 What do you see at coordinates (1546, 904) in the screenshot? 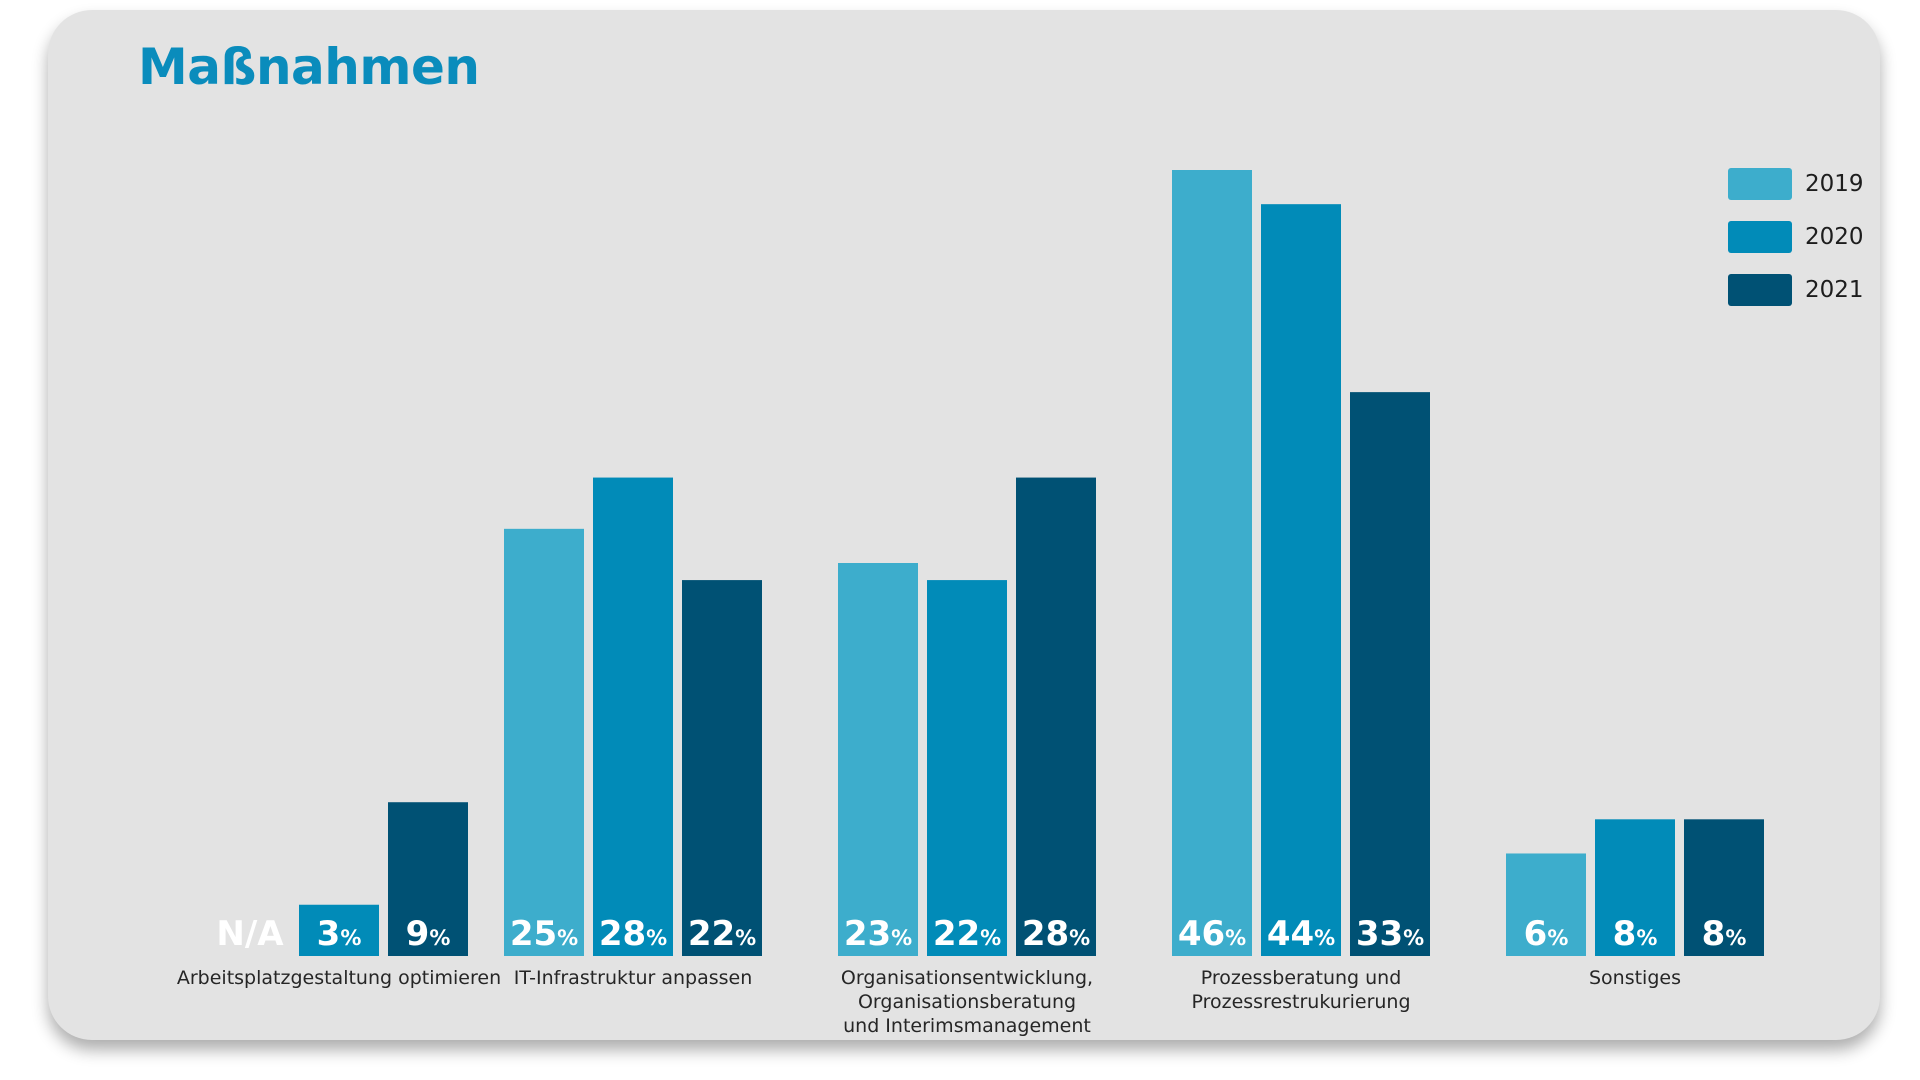
I see `bar-2019-cat4` at bounding box center [1546, 904].